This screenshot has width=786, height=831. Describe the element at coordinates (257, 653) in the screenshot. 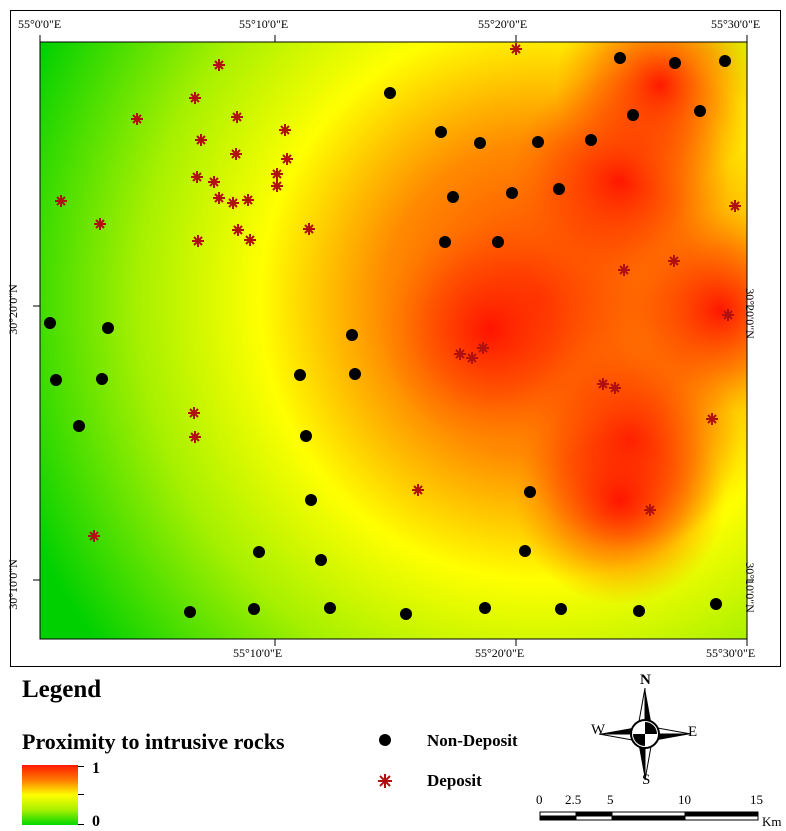

I see `bottom-coord-label: 55°10'0"E` at that location.